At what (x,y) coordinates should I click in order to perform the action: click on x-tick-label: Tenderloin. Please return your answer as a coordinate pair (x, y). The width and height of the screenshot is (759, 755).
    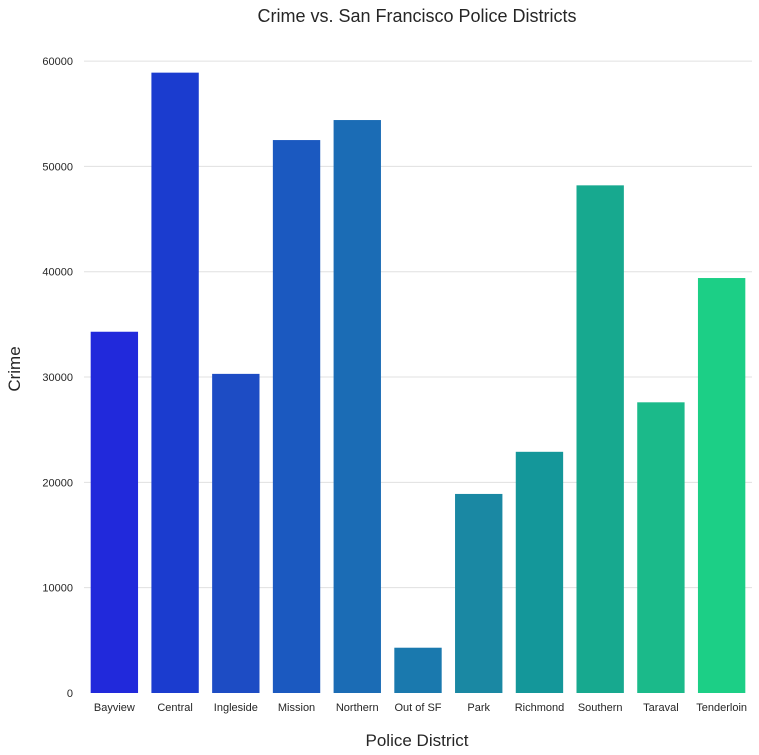
    Looking at the image, I should click on (721, 708).